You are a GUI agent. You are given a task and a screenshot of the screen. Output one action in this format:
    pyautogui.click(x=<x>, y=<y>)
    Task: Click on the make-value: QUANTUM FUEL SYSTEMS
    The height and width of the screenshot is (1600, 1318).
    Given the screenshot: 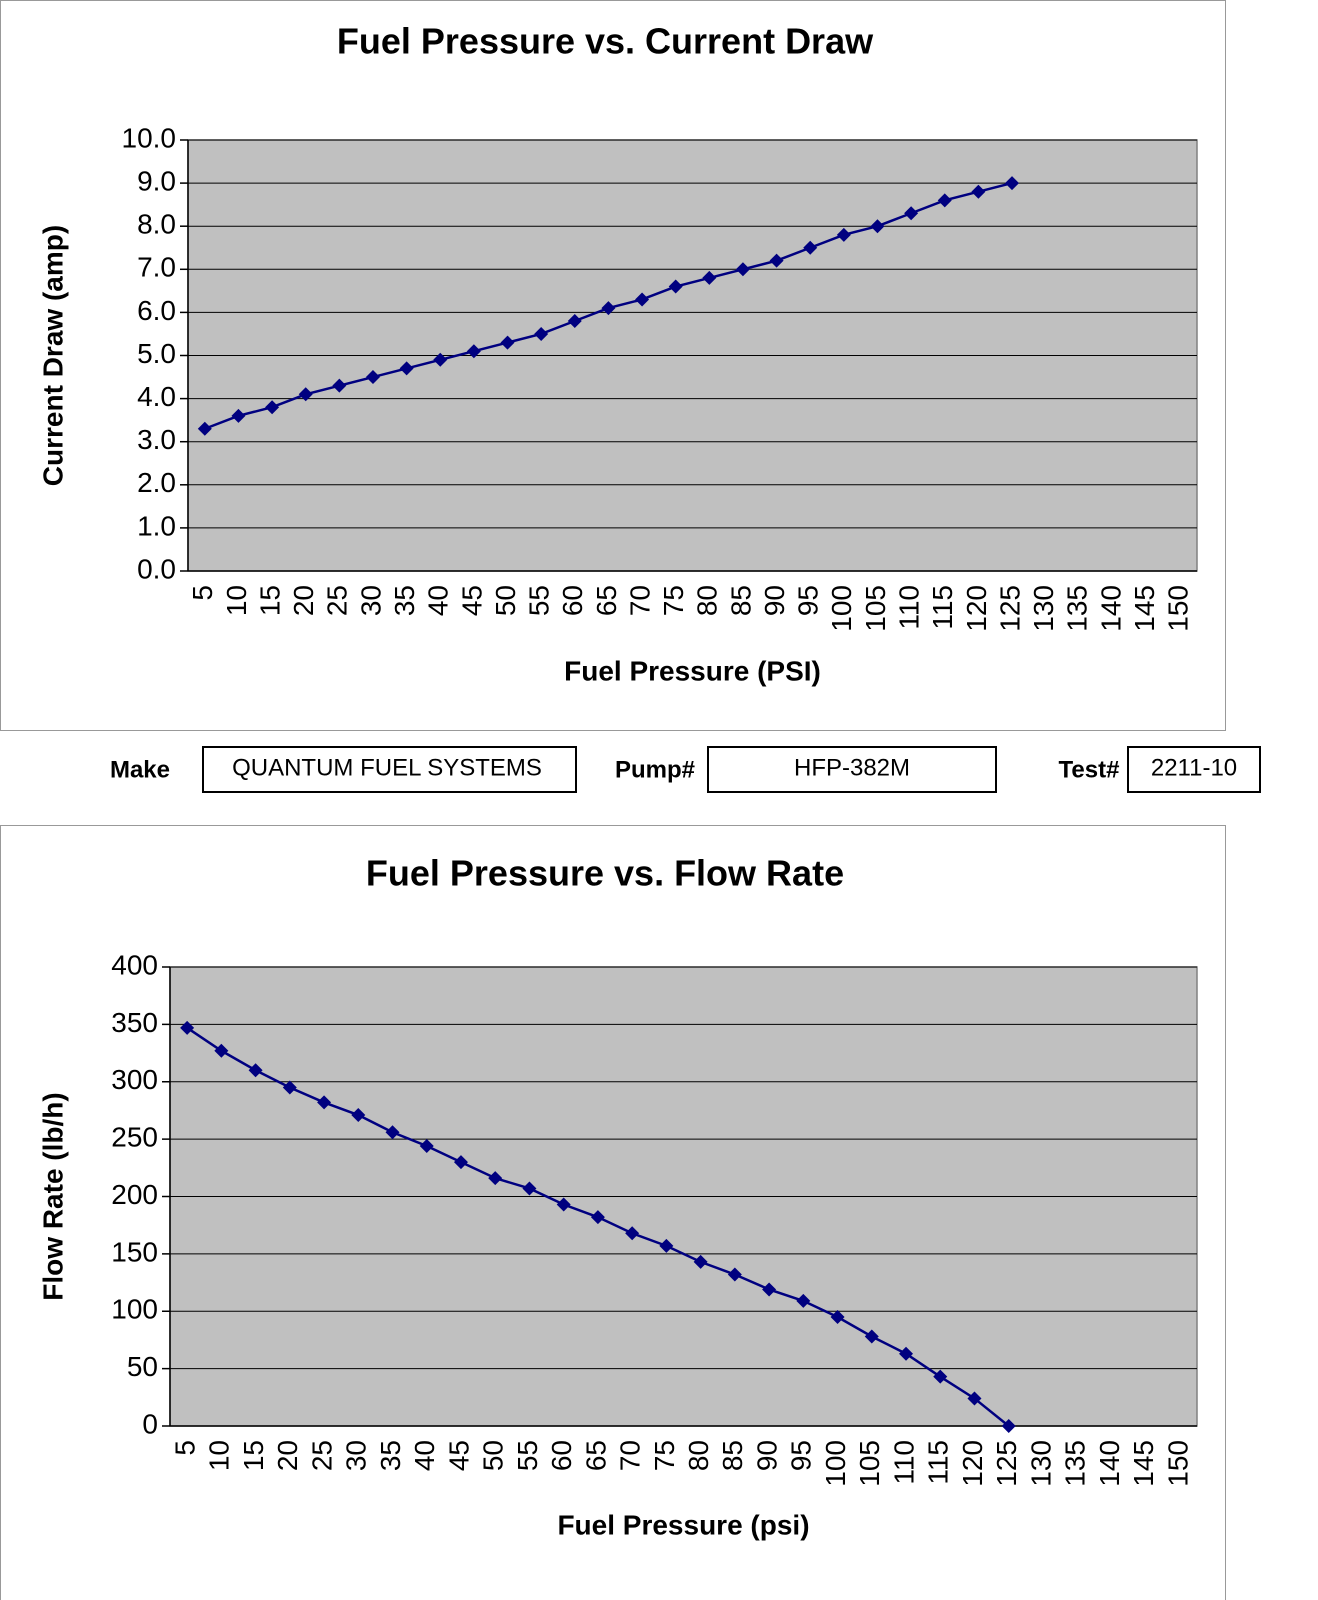 What is the action you would take?
    pyautogui.click(x=387, y=767)
    